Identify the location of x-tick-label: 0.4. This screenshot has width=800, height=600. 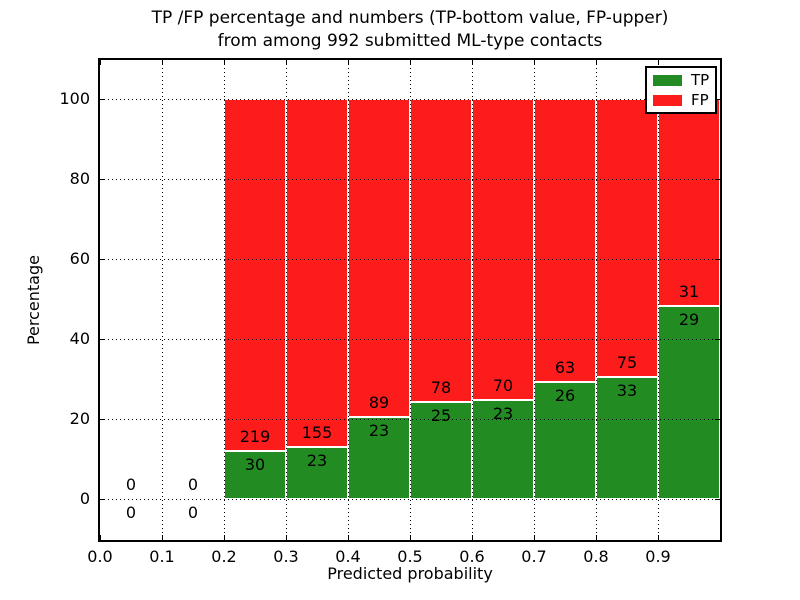
(348, 556).